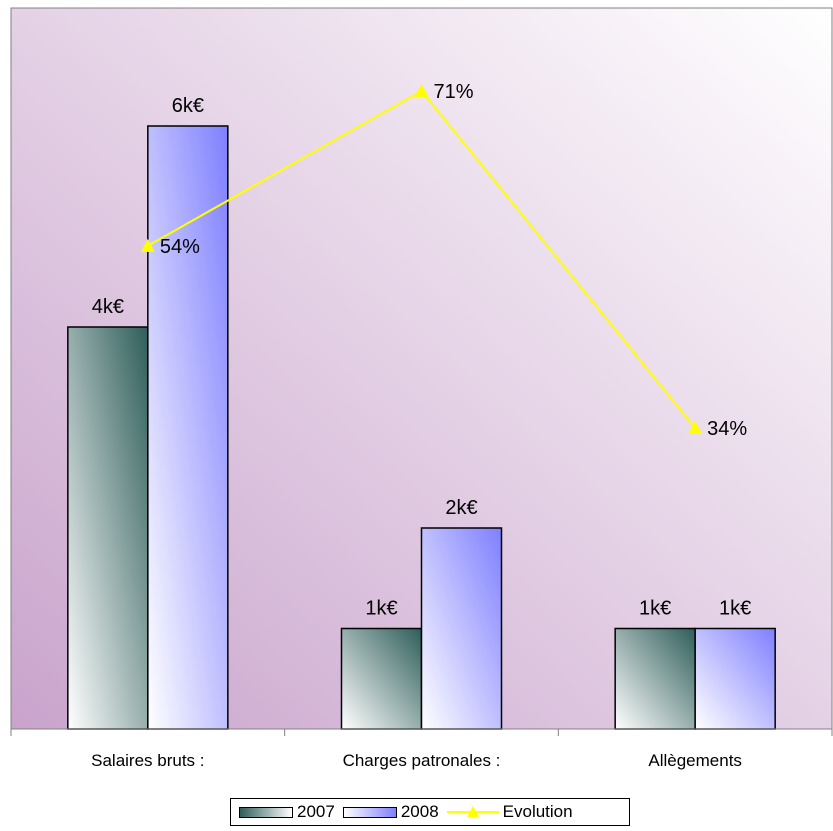  What do you see at coordinates (695, 760) in the screenshot?
I see `x-tick-label: Allègements` at bounding box center [695, 760].